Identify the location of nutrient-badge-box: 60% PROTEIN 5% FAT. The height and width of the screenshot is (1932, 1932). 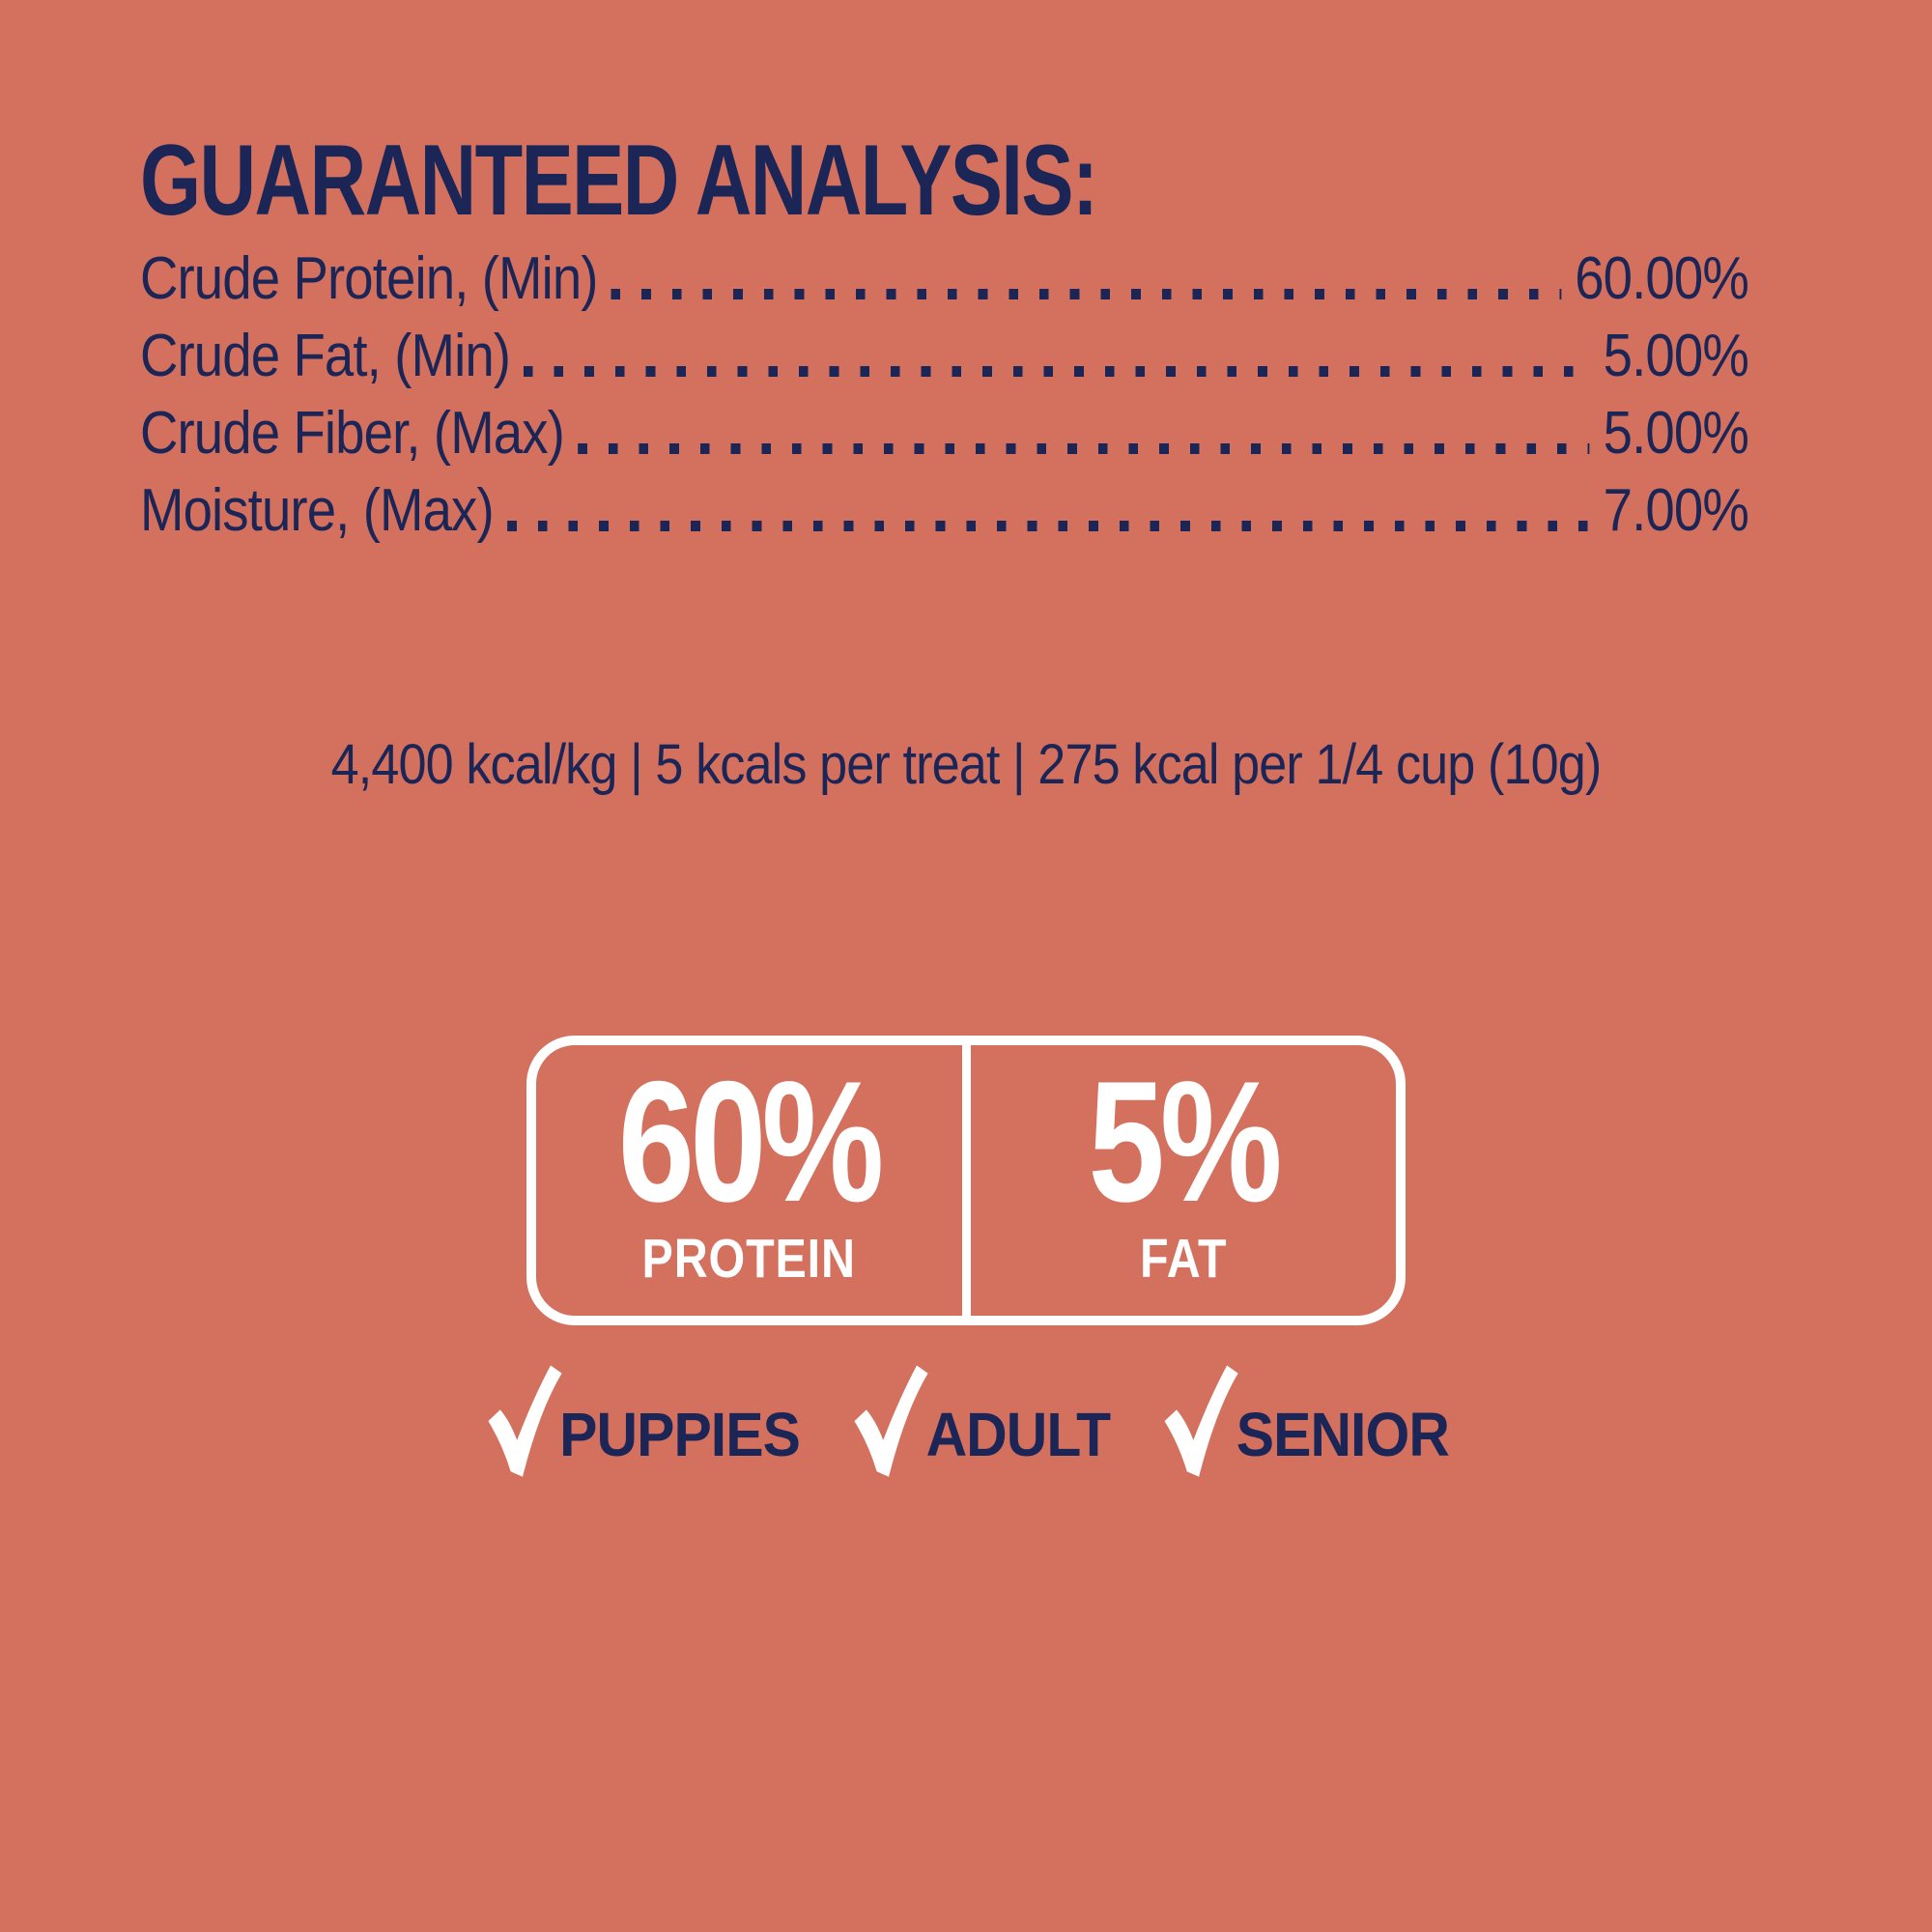
(966, 1180).